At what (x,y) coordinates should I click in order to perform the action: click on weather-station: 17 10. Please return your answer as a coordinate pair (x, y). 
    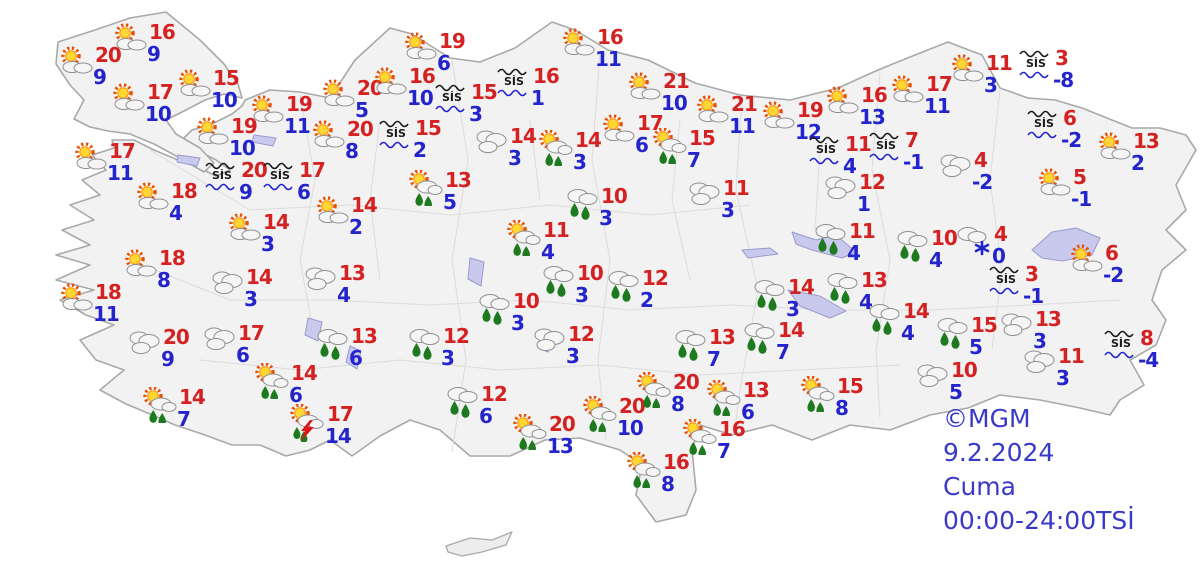
    Looking at the image, I should click on (142, 102).